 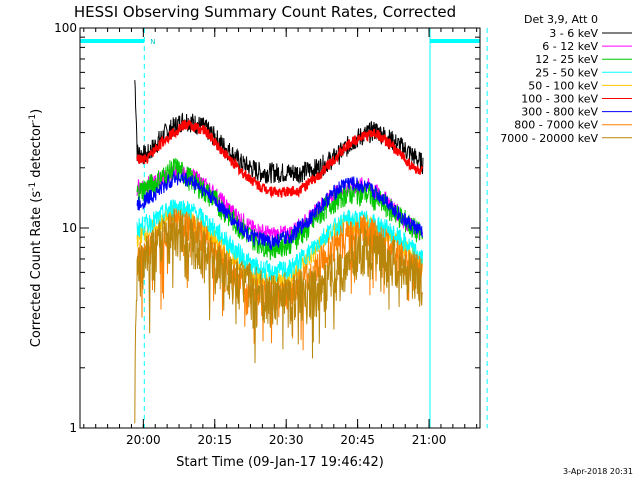 What do you see at coordinates (598, 471) in the screenshot?
I see `footer-timestamp: 3-Apr-2018 20:31` at bounding box center [598, 471].